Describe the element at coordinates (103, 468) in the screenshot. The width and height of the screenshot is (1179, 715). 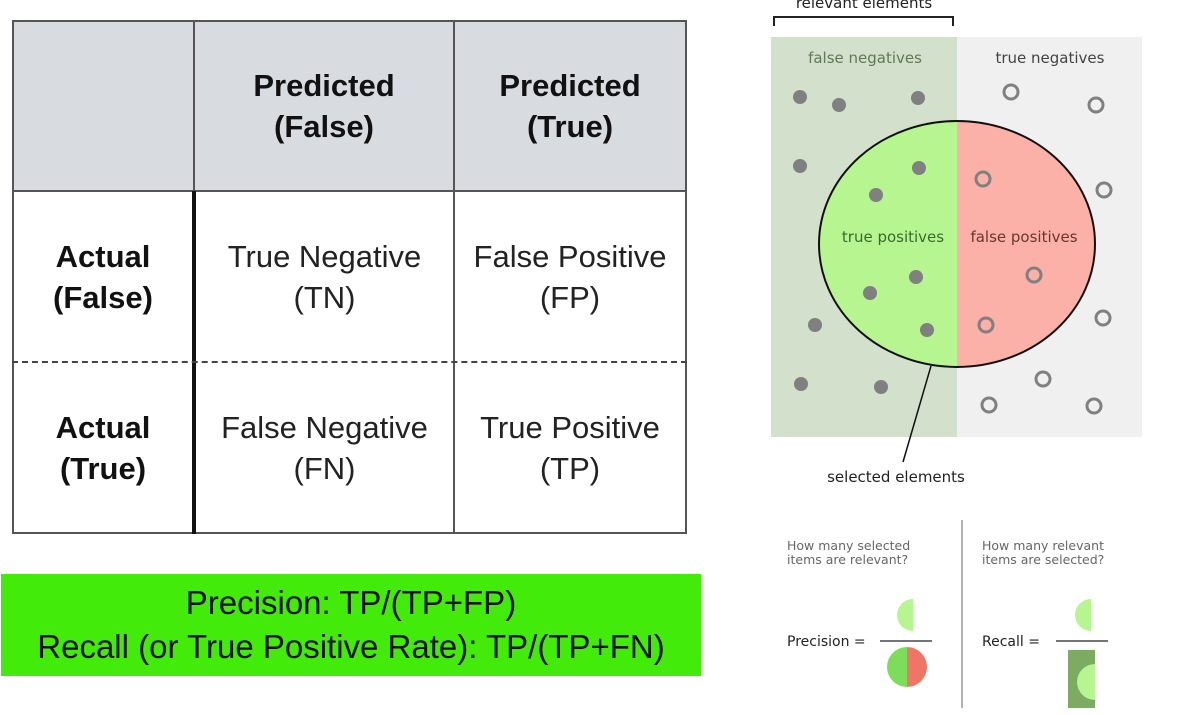
I see `row-header-line-2: (True)` at that location.